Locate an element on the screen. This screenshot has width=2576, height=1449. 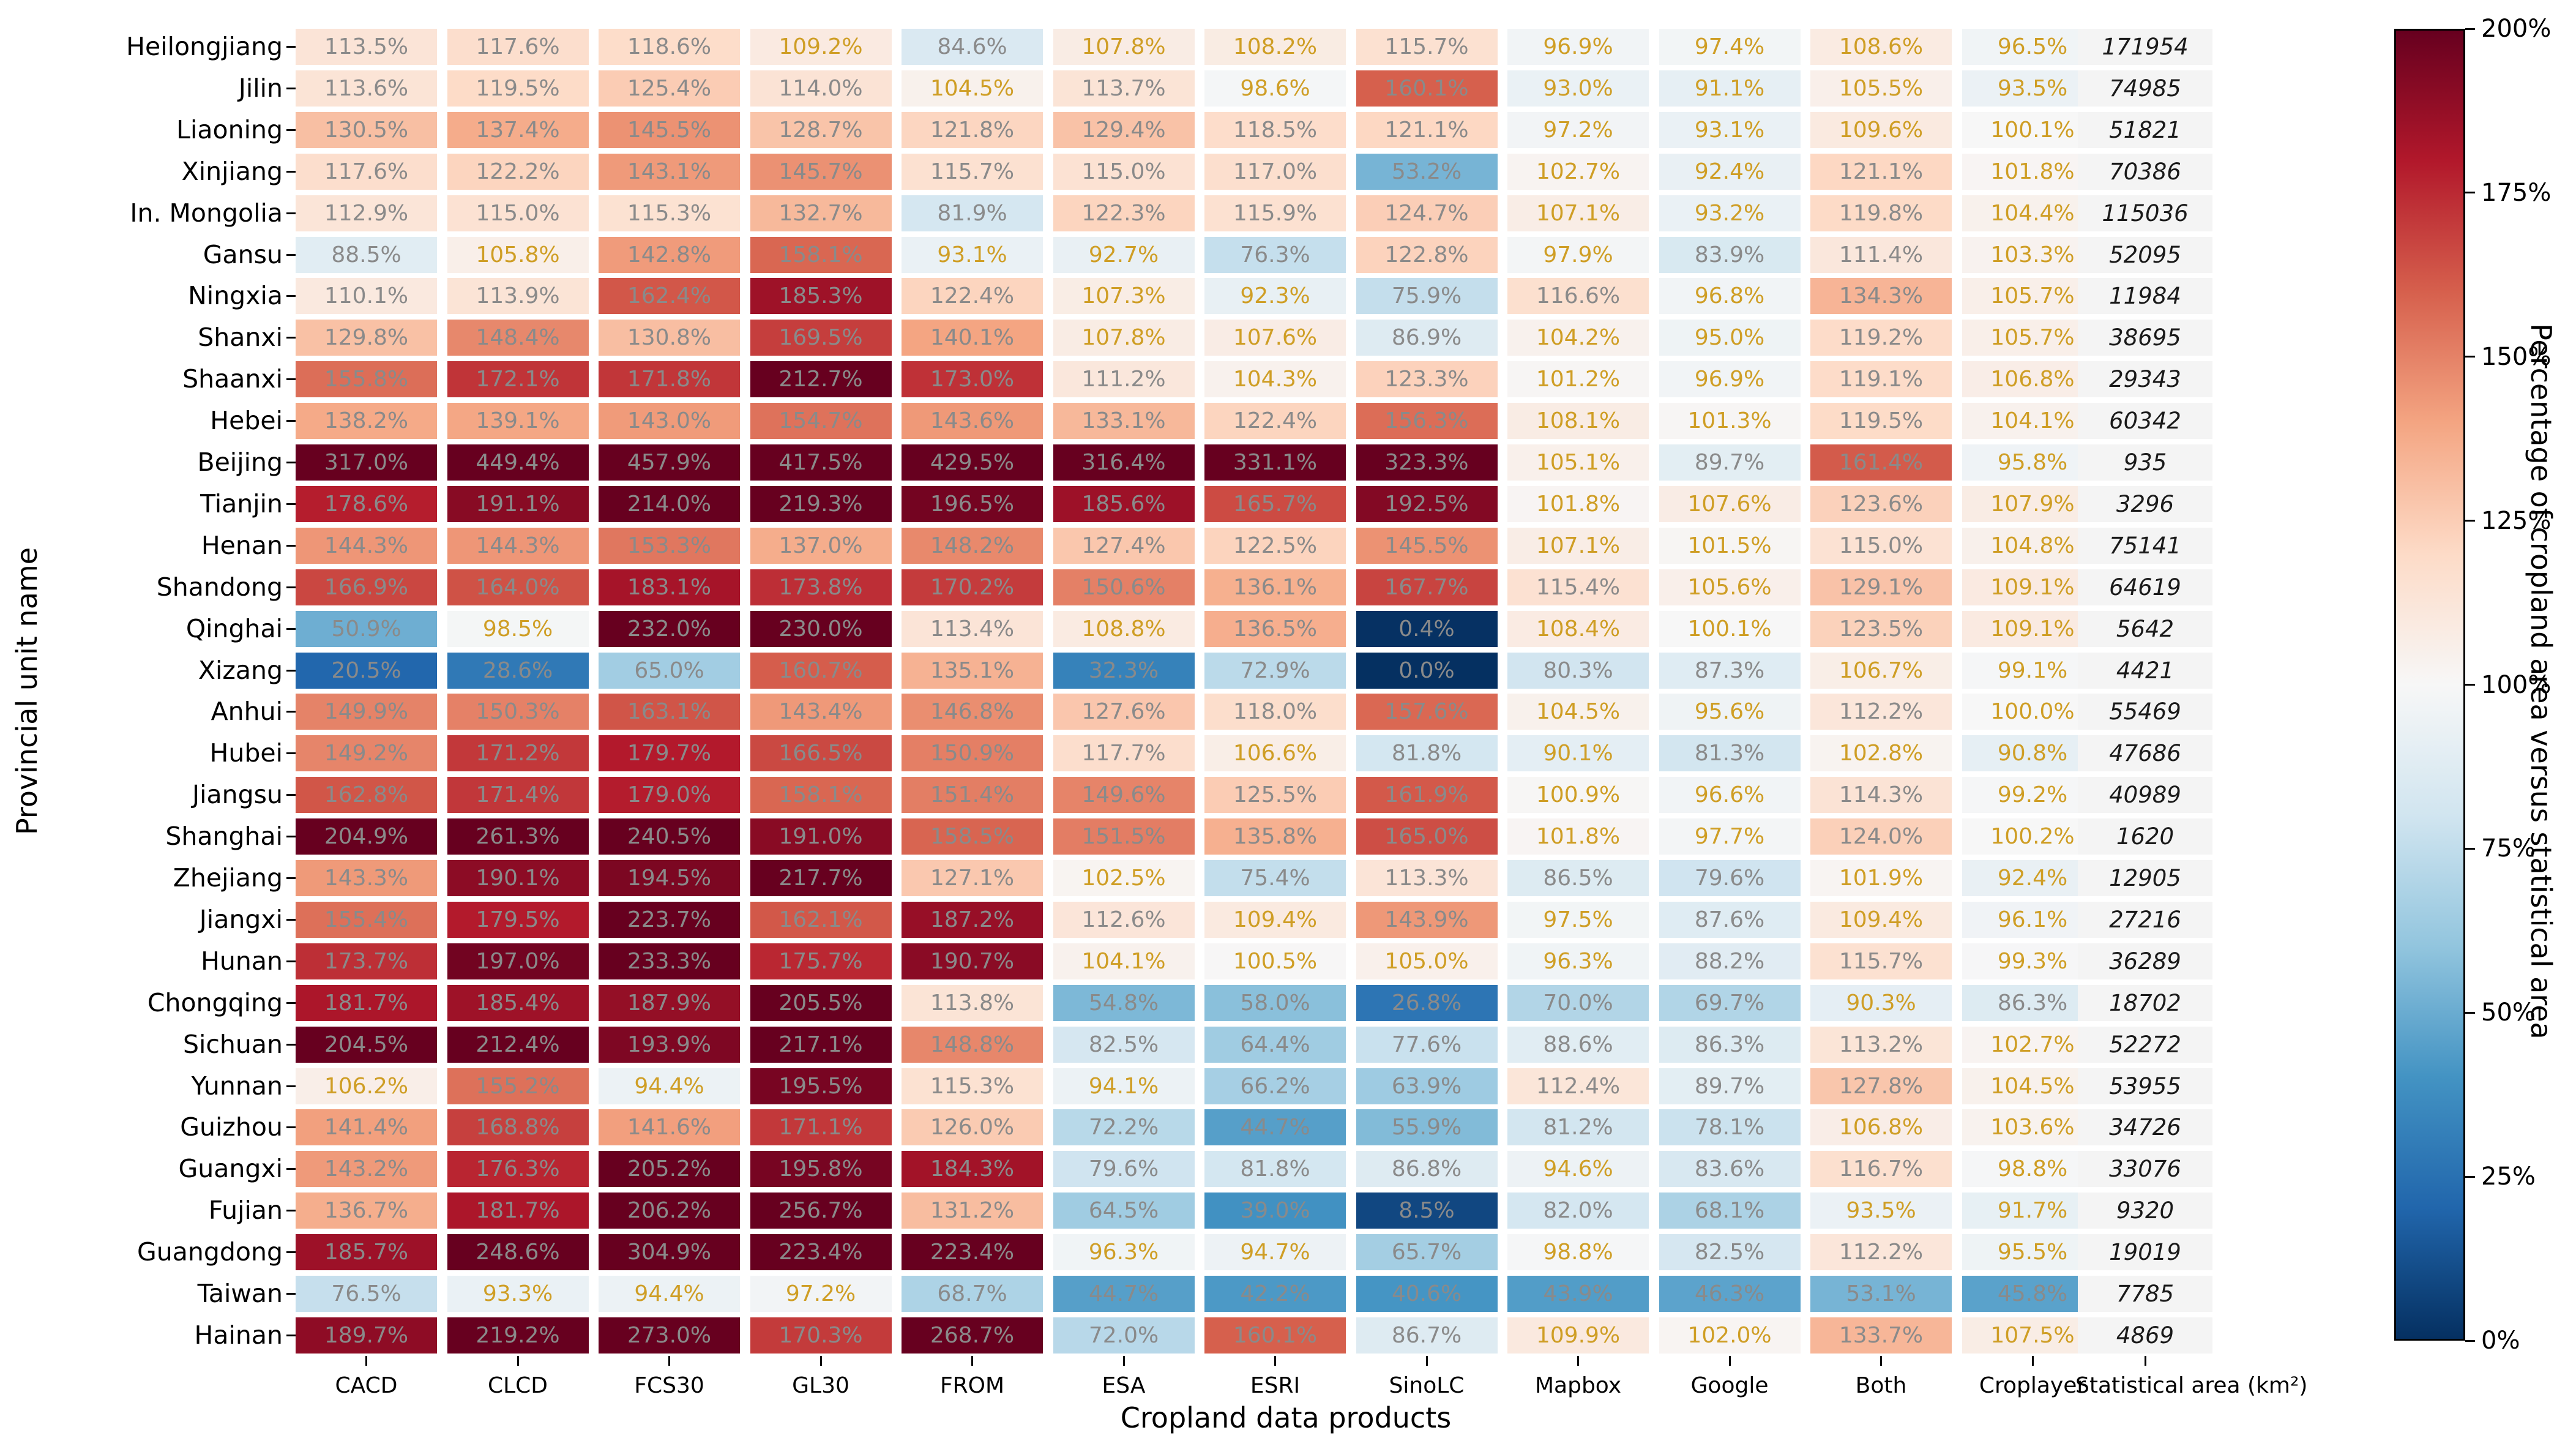
heatmap-cell: 106.6% is located at coordinates (1275, 753).